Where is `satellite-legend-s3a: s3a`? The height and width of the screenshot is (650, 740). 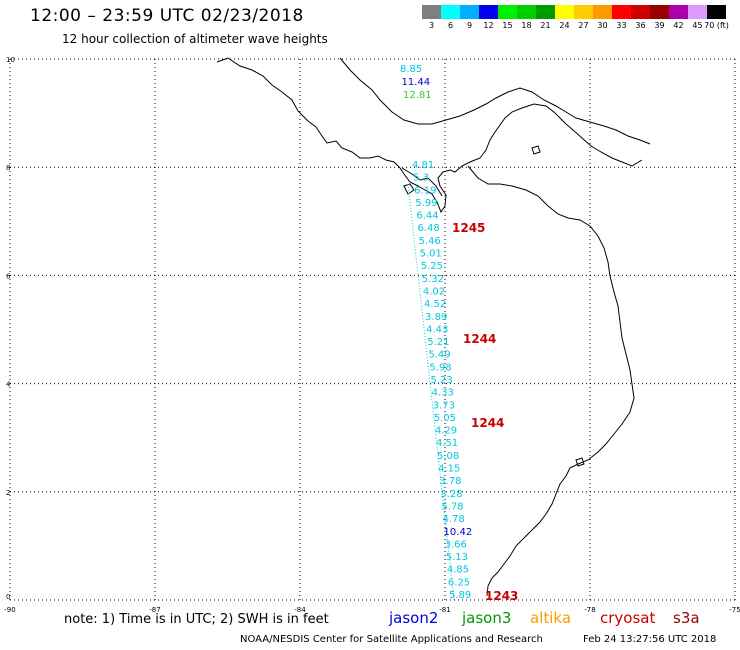 satellite-legend-s3a: s3a is located at coordinates (686, 618).